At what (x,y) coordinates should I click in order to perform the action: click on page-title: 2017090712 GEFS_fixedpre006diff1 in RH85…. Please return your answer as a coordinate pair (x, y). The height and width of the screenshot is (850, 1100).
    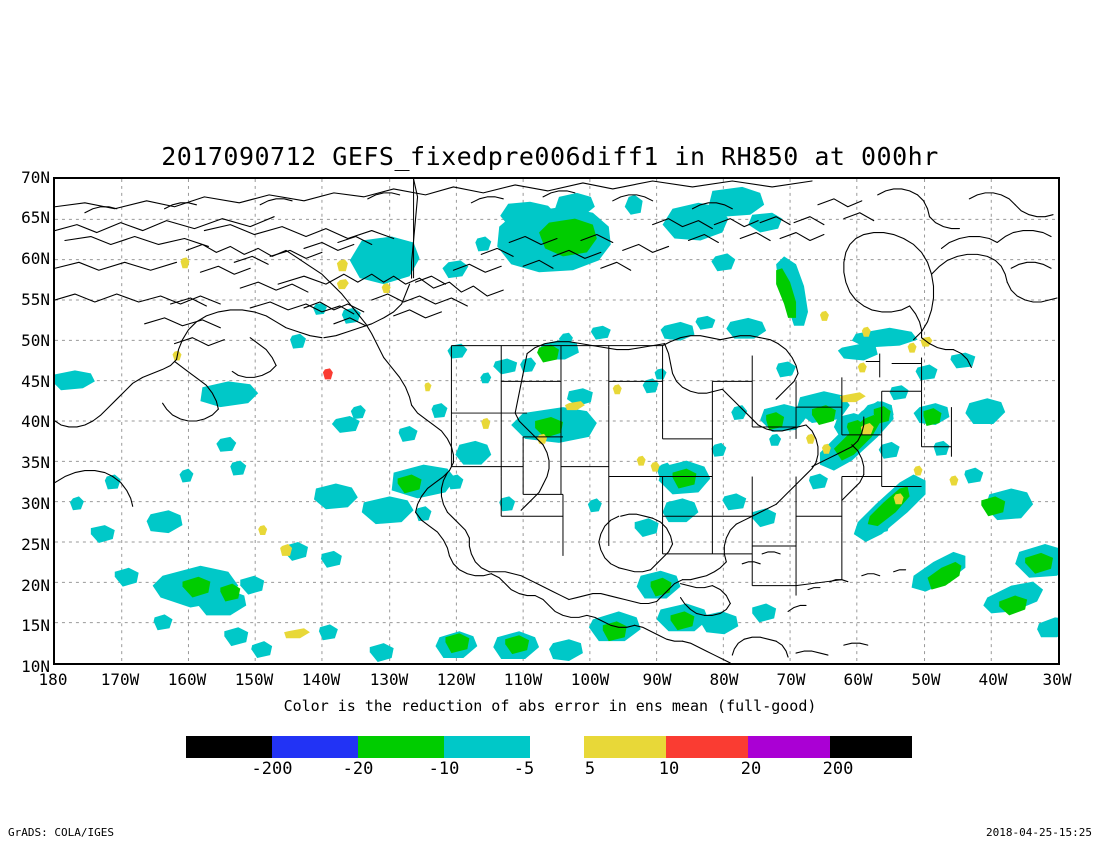
    Looking at the image, I should click on (550, 156).